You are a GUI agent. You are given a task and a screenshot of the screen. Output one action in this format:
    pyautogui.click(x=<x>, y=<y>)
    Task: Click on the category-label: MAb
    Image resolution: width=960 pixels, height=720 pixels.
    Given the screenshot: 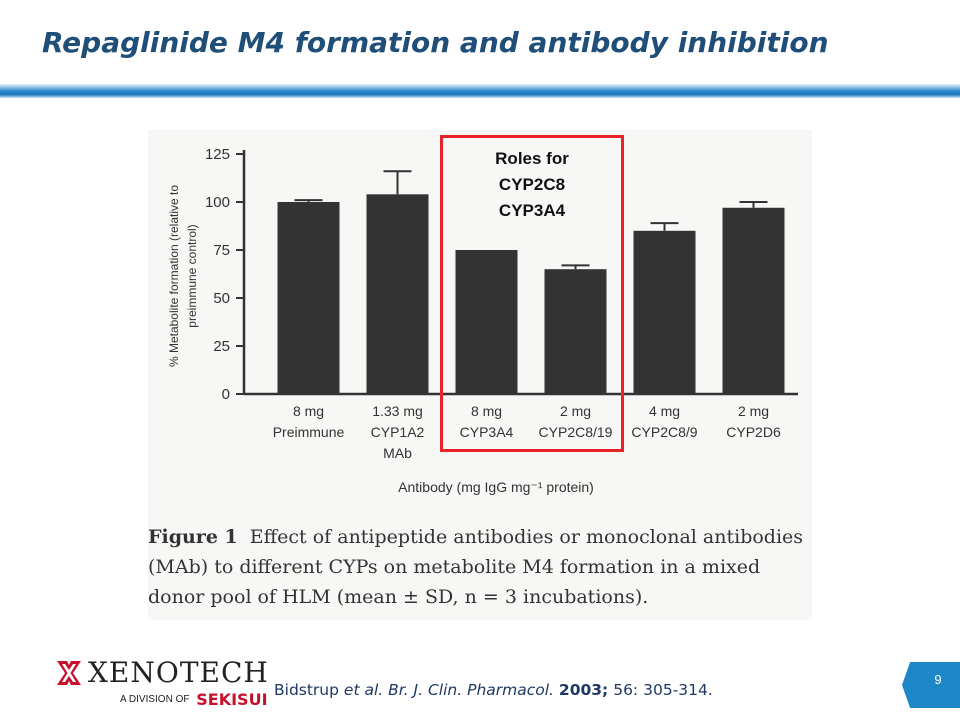 What is the action you would take?
    pyautogui.click(x=397, y=453)
    